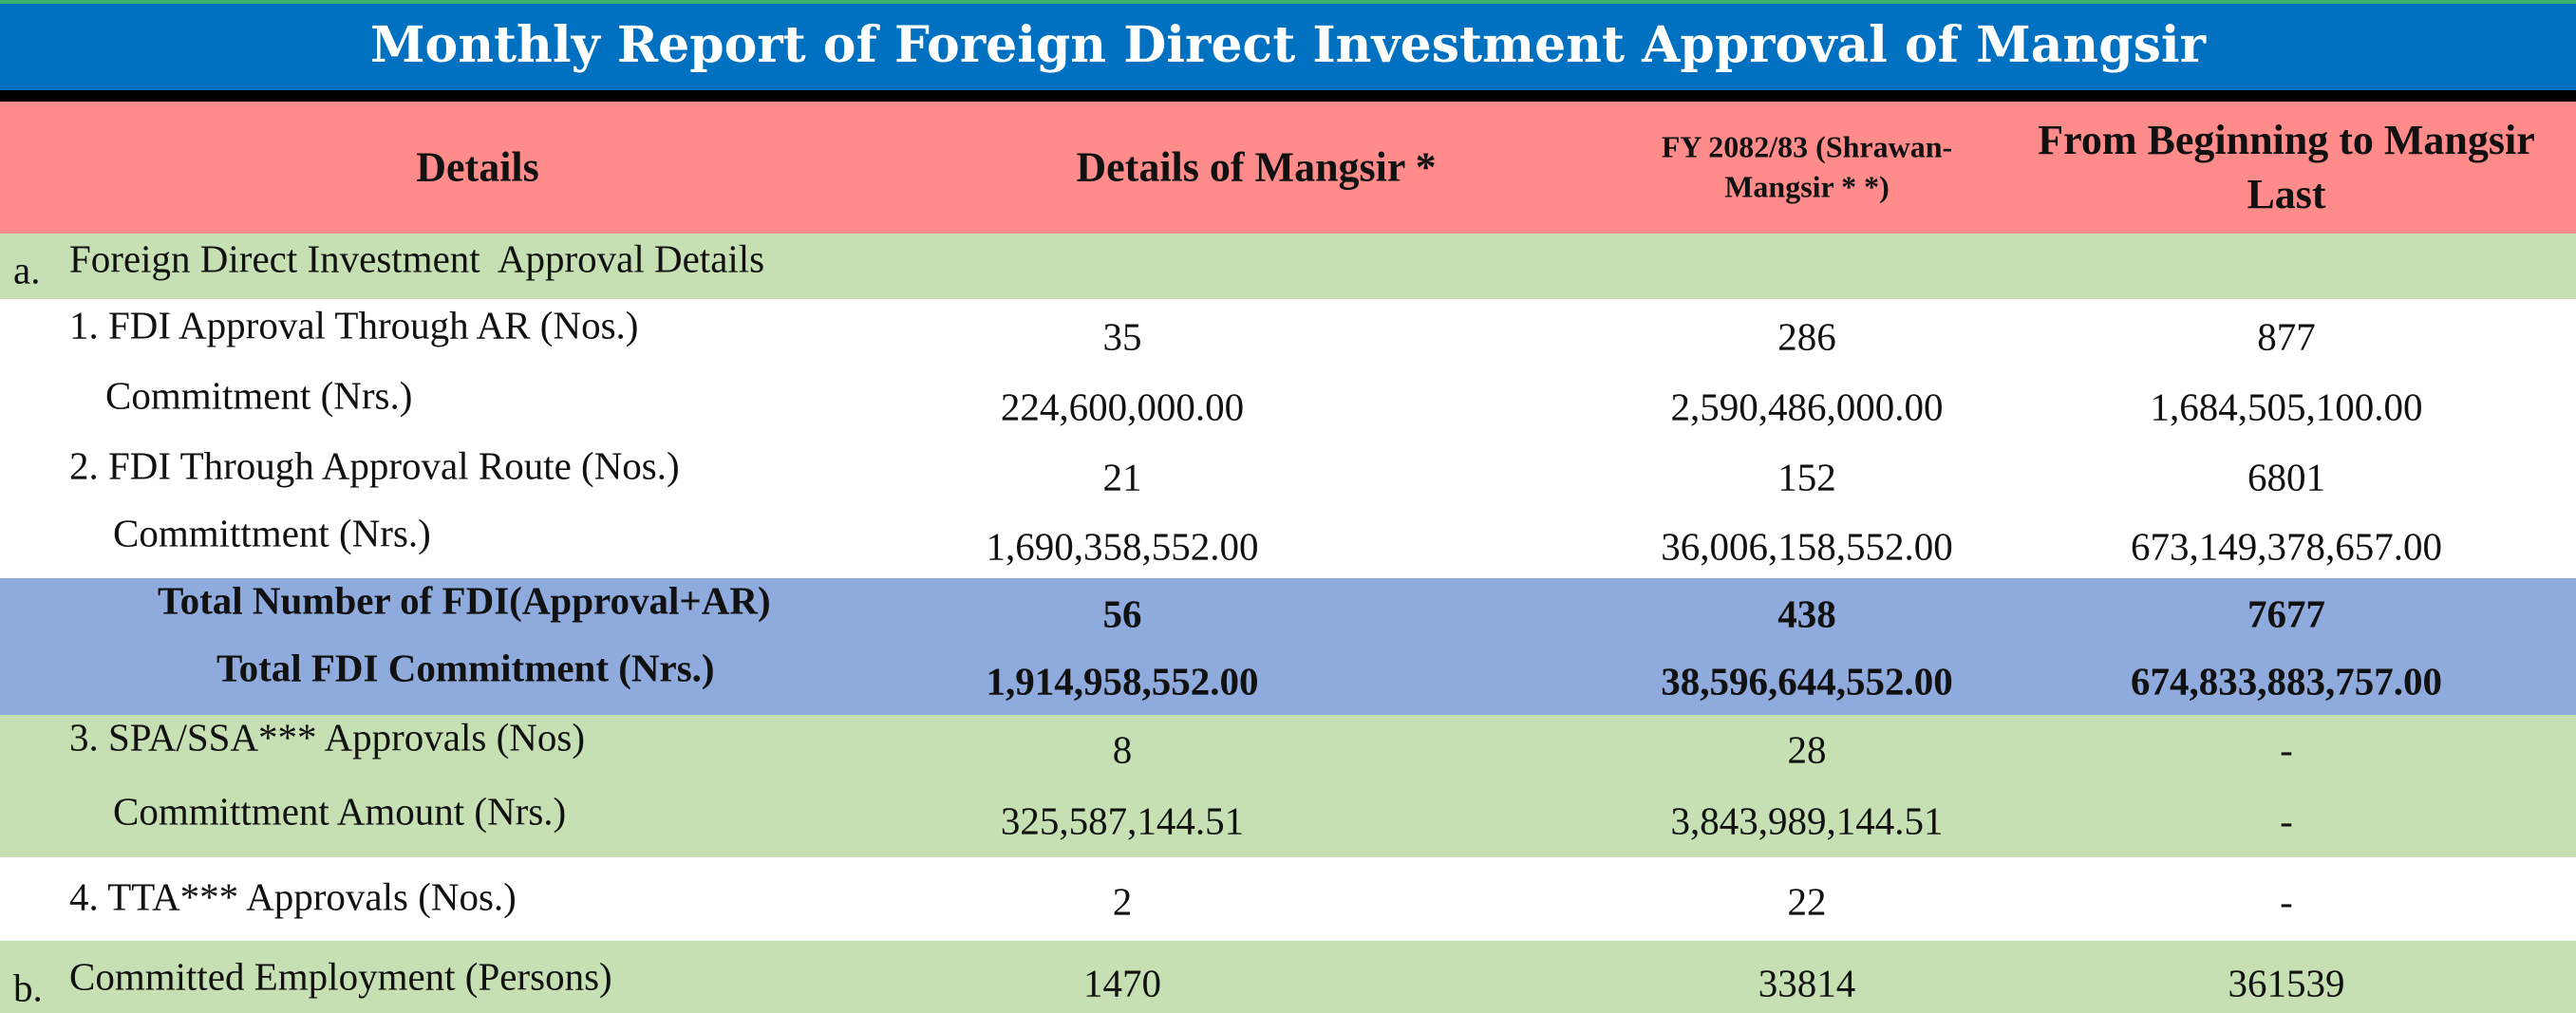 The height and width of the screenshot is (1013, 2576). I want to click on cell-value: 325,587,144.51, so click(1122, 820).